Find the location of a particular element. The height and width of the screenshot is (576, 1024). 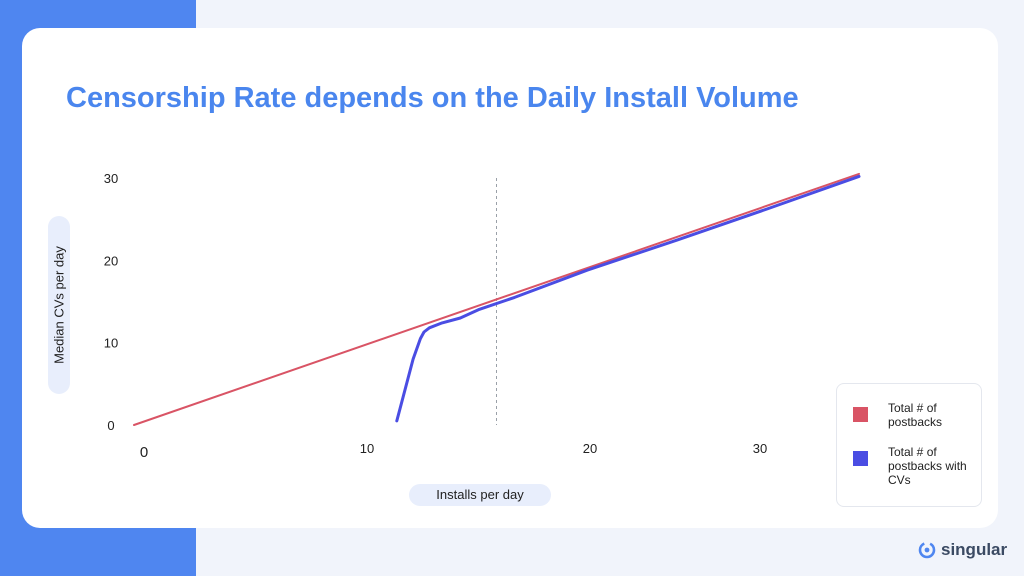

y-axis-label-pill is located at coordinates (59, 305).